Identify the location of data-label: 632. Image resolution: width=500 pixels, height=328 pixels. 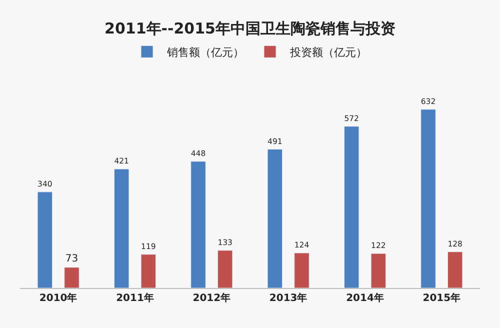
(428, 101).